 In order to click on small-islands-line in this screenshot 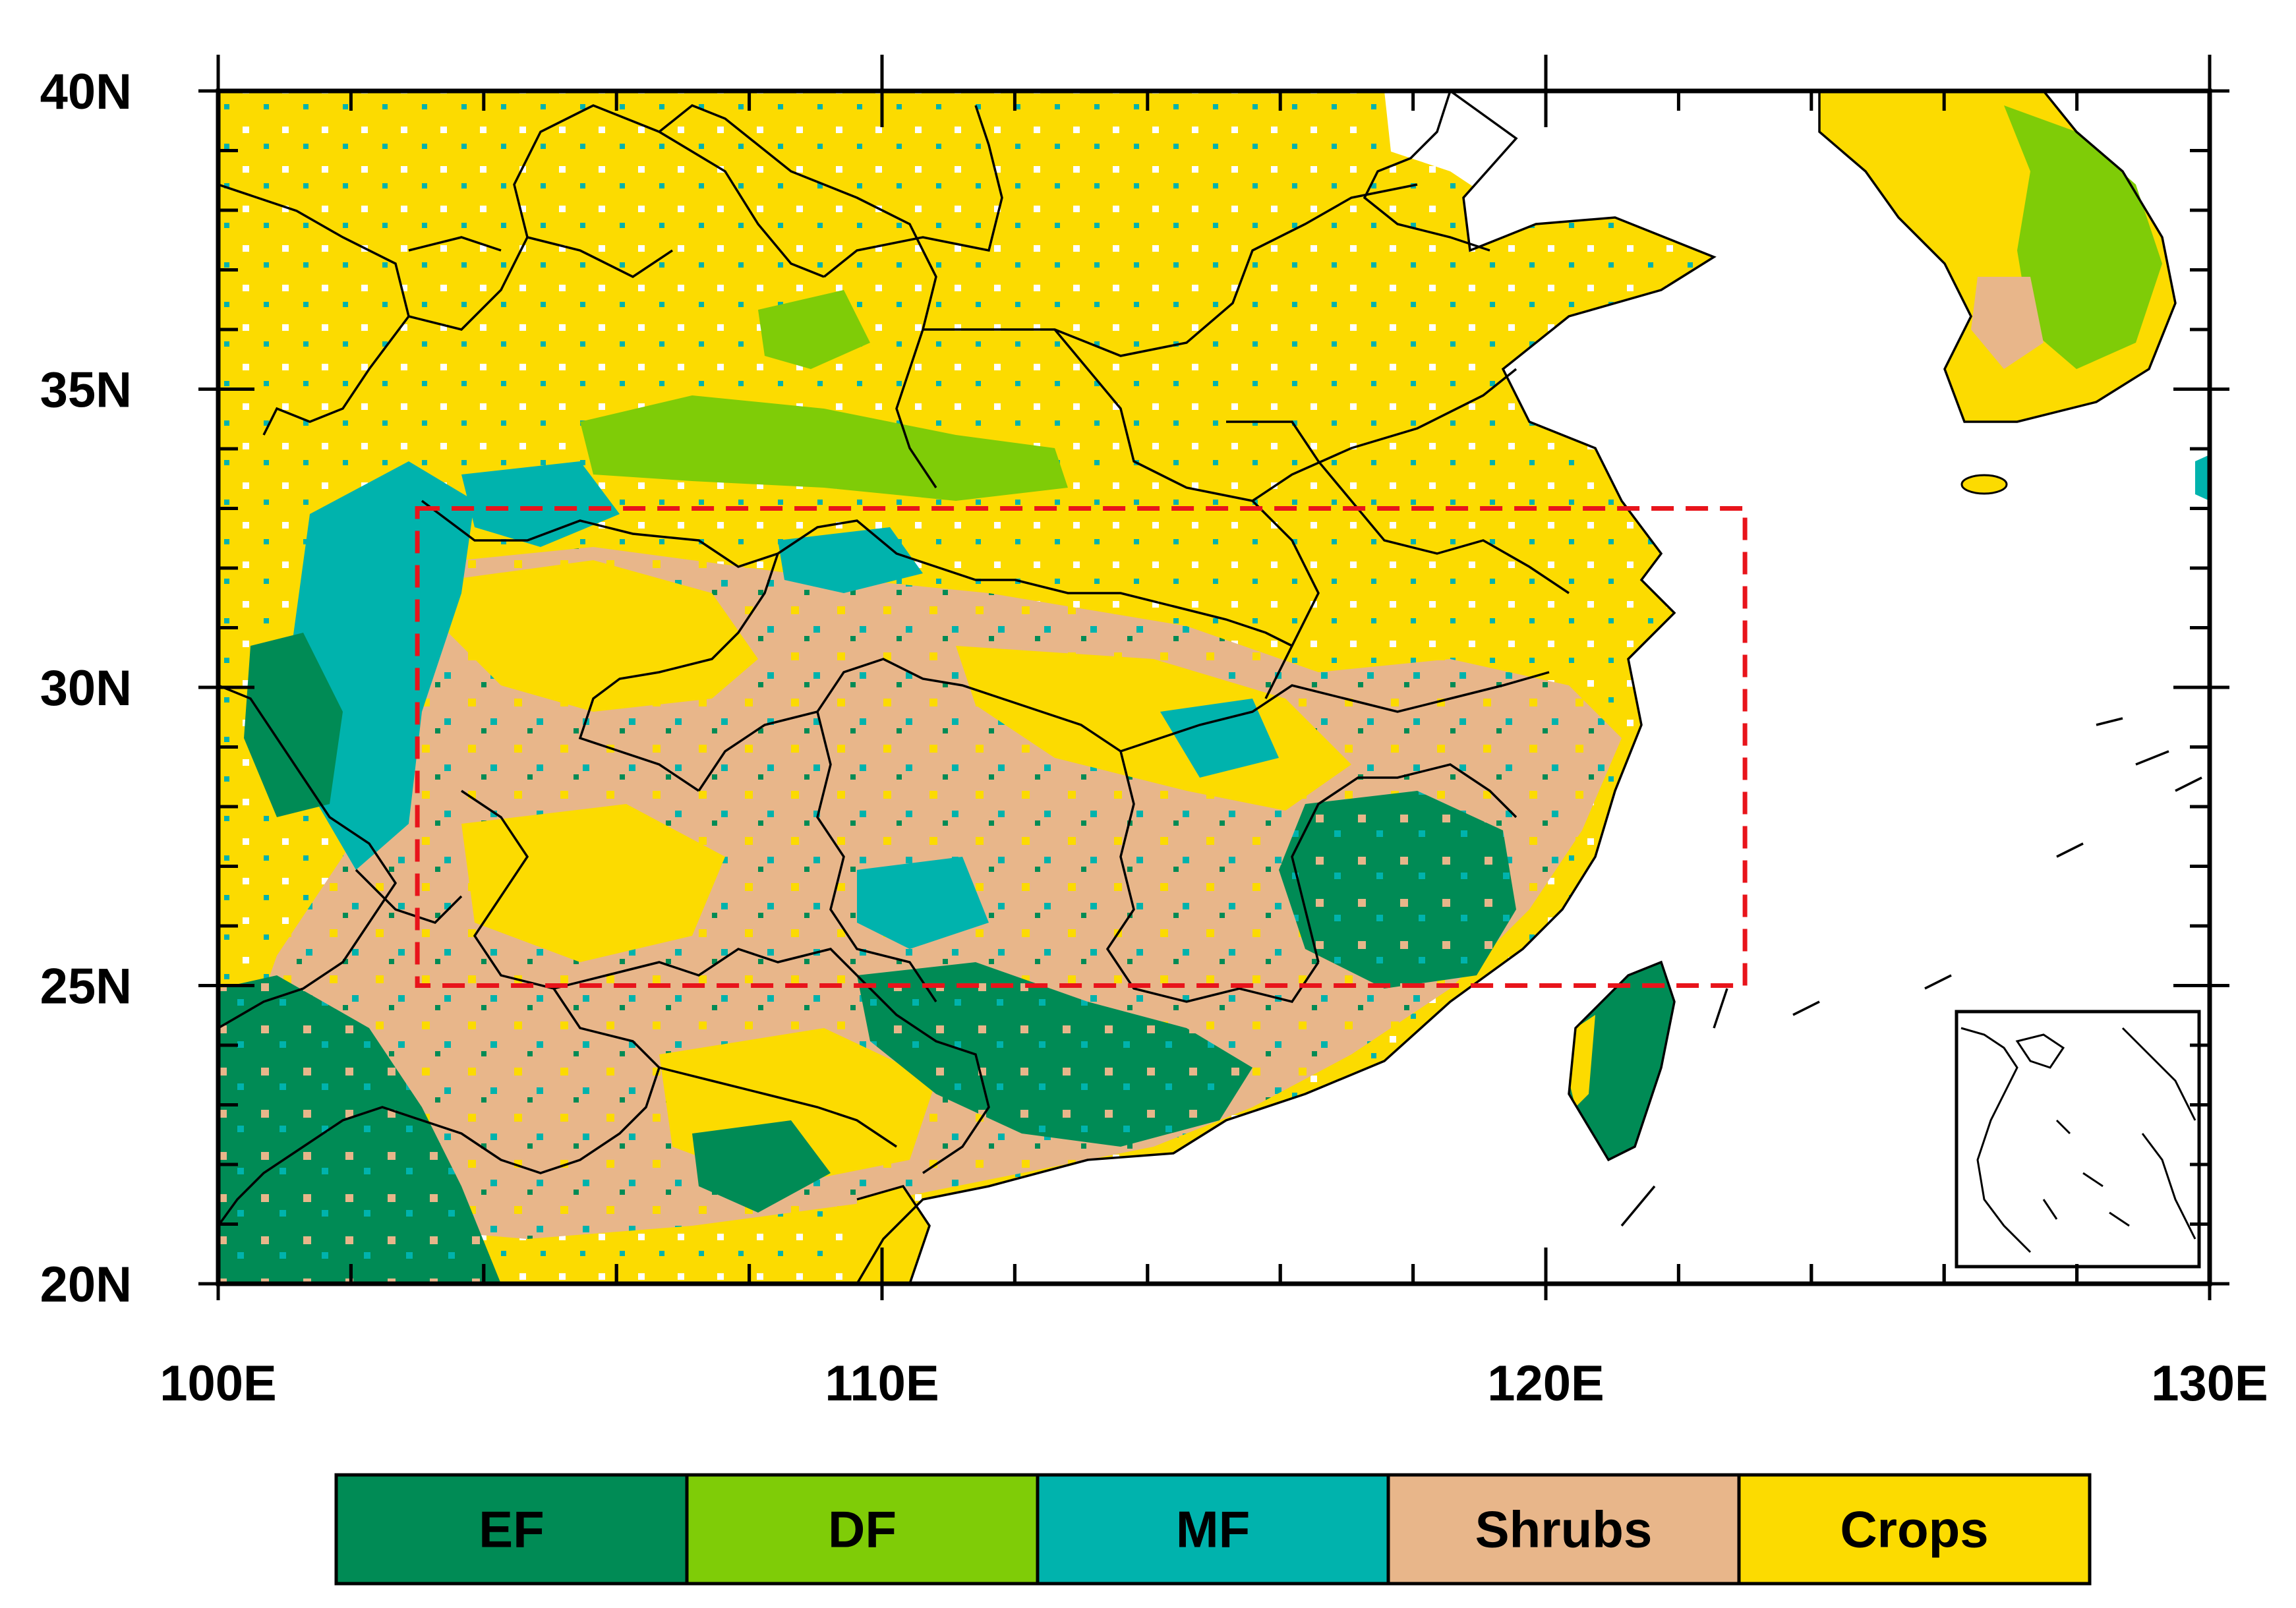, I will do `click(1674, 1108)`.